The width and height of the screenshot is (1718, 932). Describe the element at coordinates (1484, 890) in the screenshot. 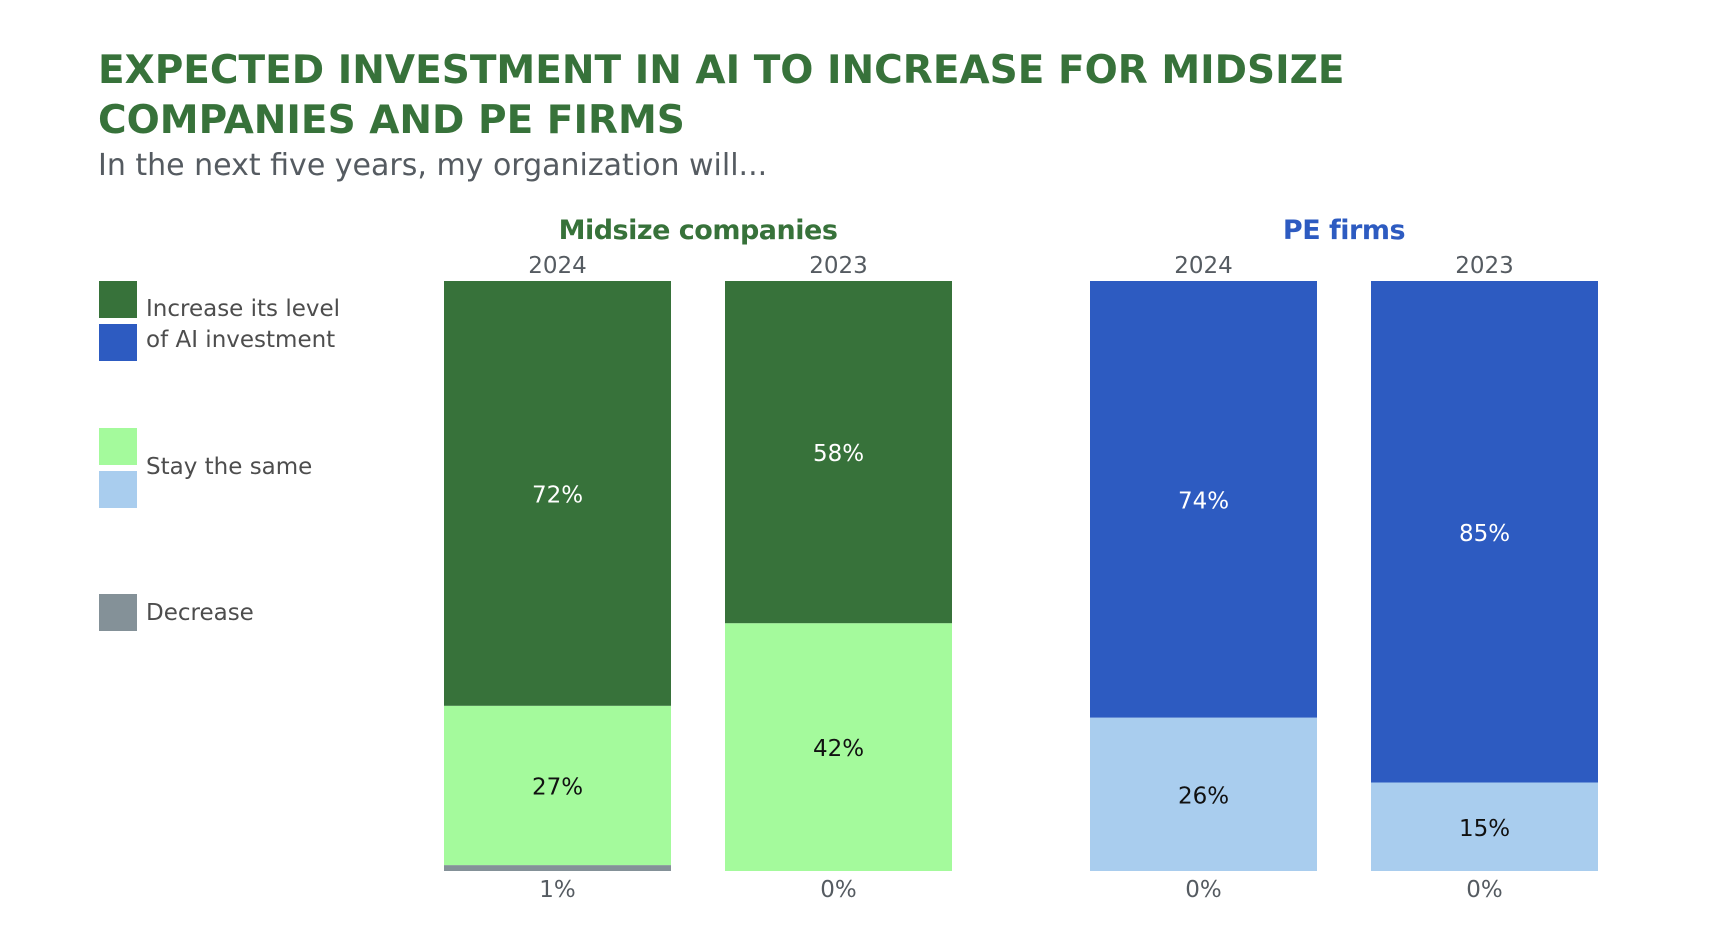

I see `data-label-pe-firms-2023-decrease: 0%` at that location.